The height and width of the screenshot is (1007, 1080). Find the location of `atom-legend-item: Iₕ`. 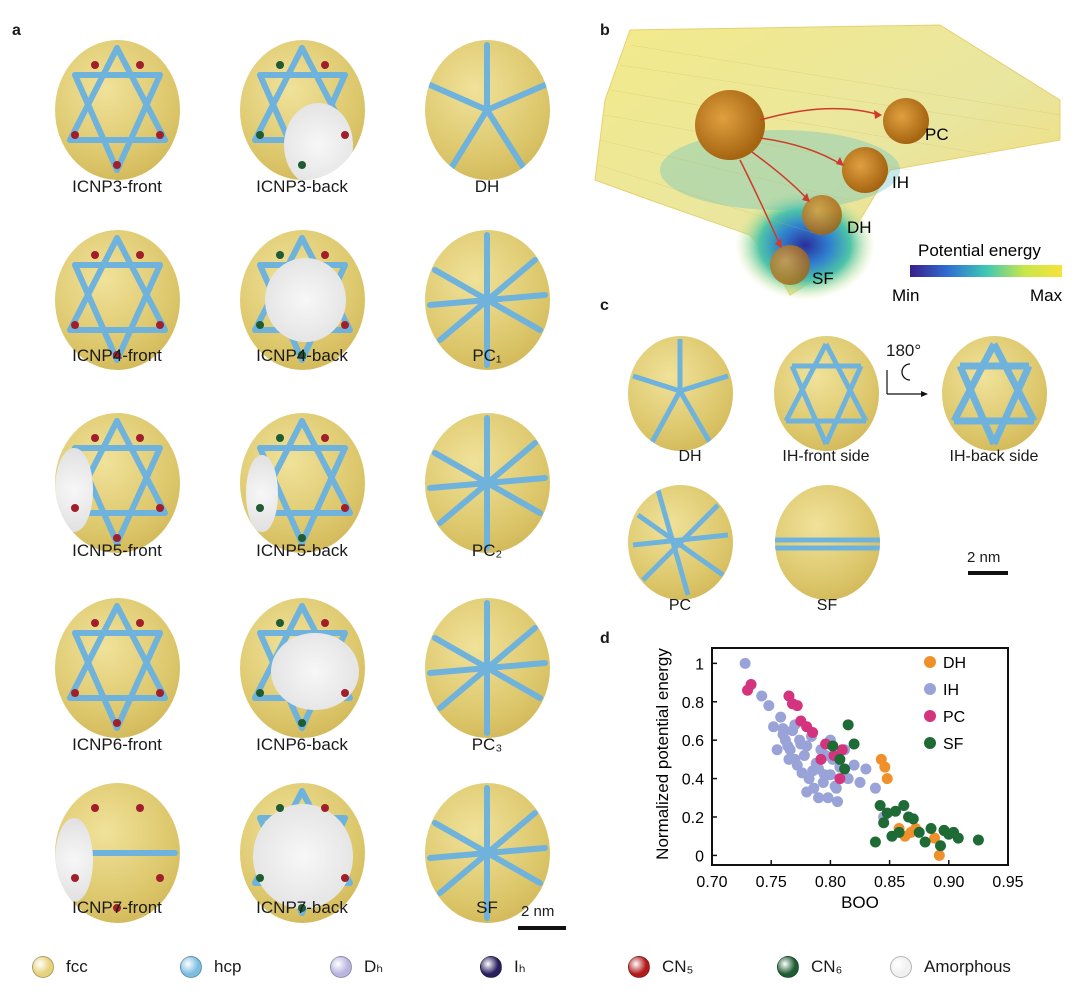

atom-legend-item: Iₕ is located at coordinates (503, 967).